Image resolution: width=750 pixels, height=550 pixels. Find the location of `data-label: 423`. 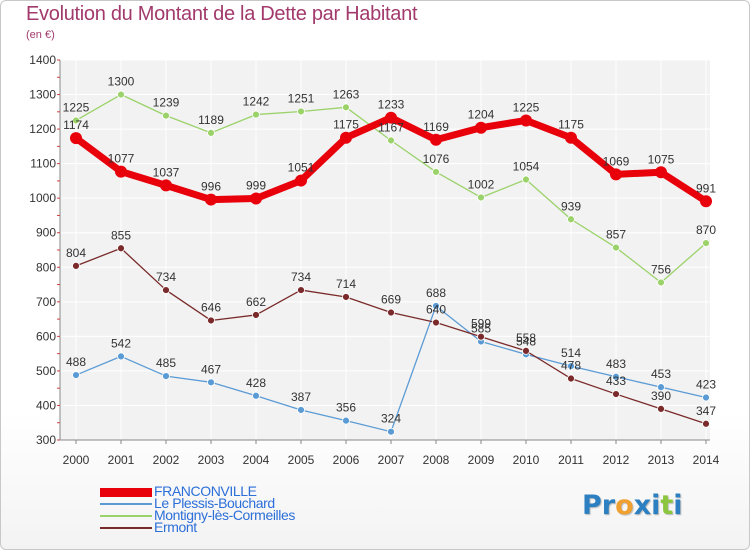

data-label: 423 is located at coordinates (706, 385).